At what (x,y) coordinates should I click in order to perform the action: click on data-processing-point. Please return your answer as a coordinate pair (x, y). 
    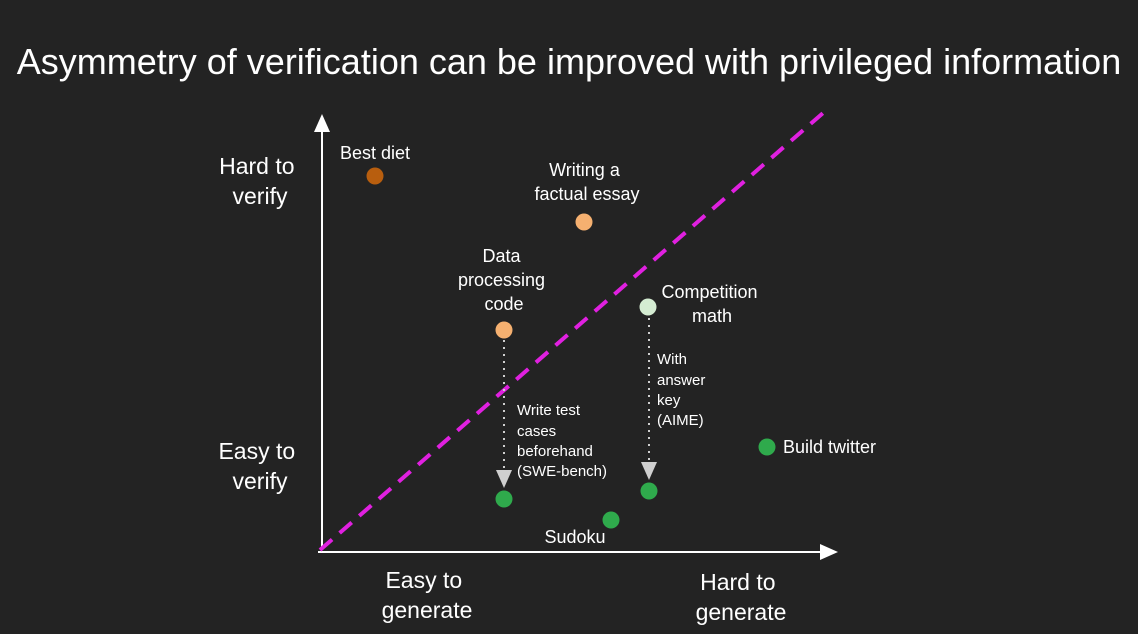
    Looking at the image, I should click on (504, 330).